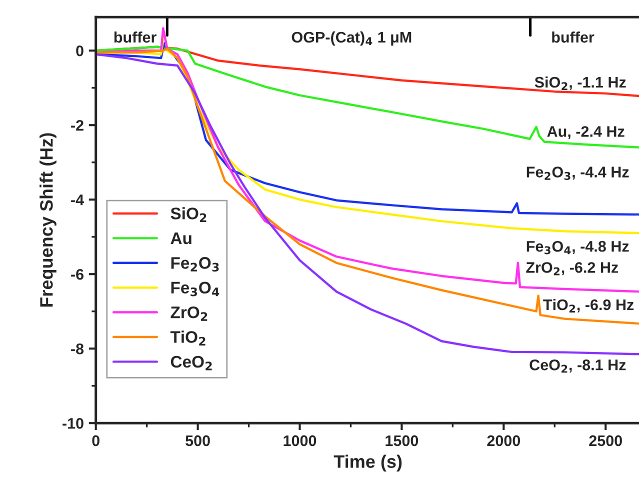  I want to click on x-tick-label: 1500, so click(402, 440).